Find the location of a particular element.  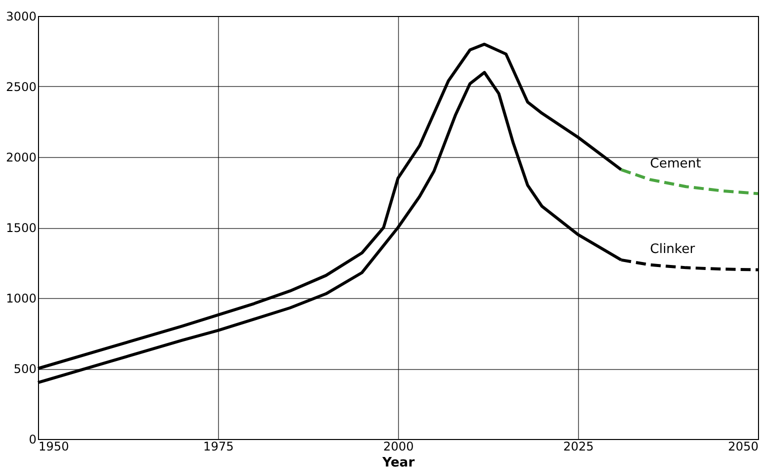

y-tick-label: 0 is located at coordinates (32, 439).